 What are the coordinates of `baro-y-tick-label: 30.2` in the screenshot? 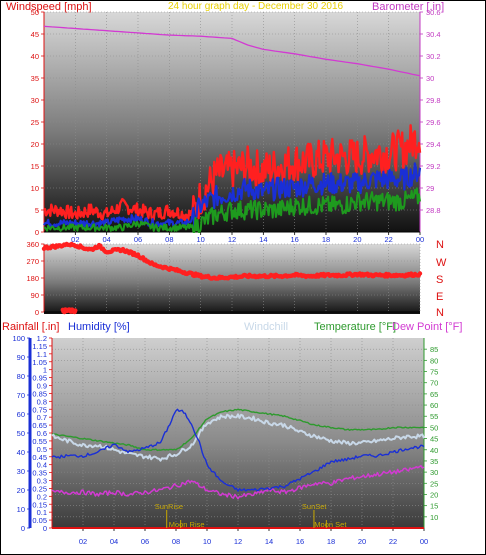 It's located at (433, 56).